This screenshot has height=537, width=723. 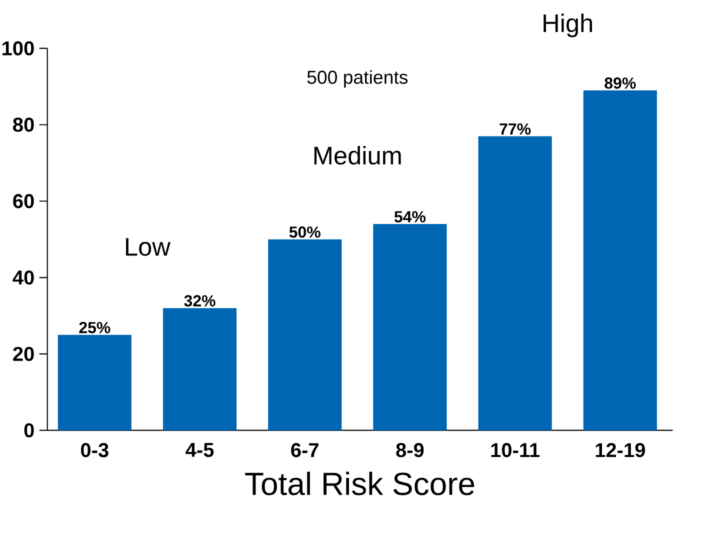 What do you see at coordinates (18, 48) in the screenshot?
I see `y-tick-label: 100` at bounding box center [18, 48].